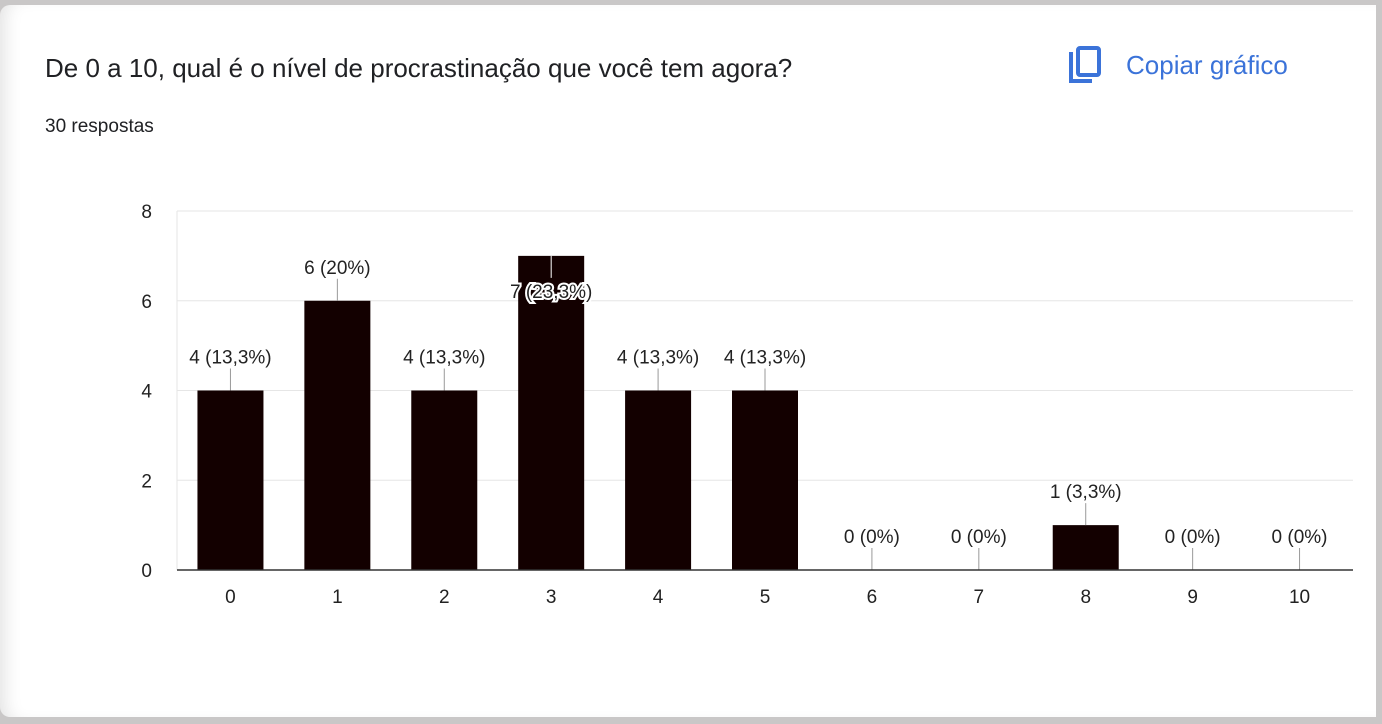  What do you see at coordinates (146, 212) in the screenshot?
I see `y-tick-label: 8` at bounding box center [146, 212].